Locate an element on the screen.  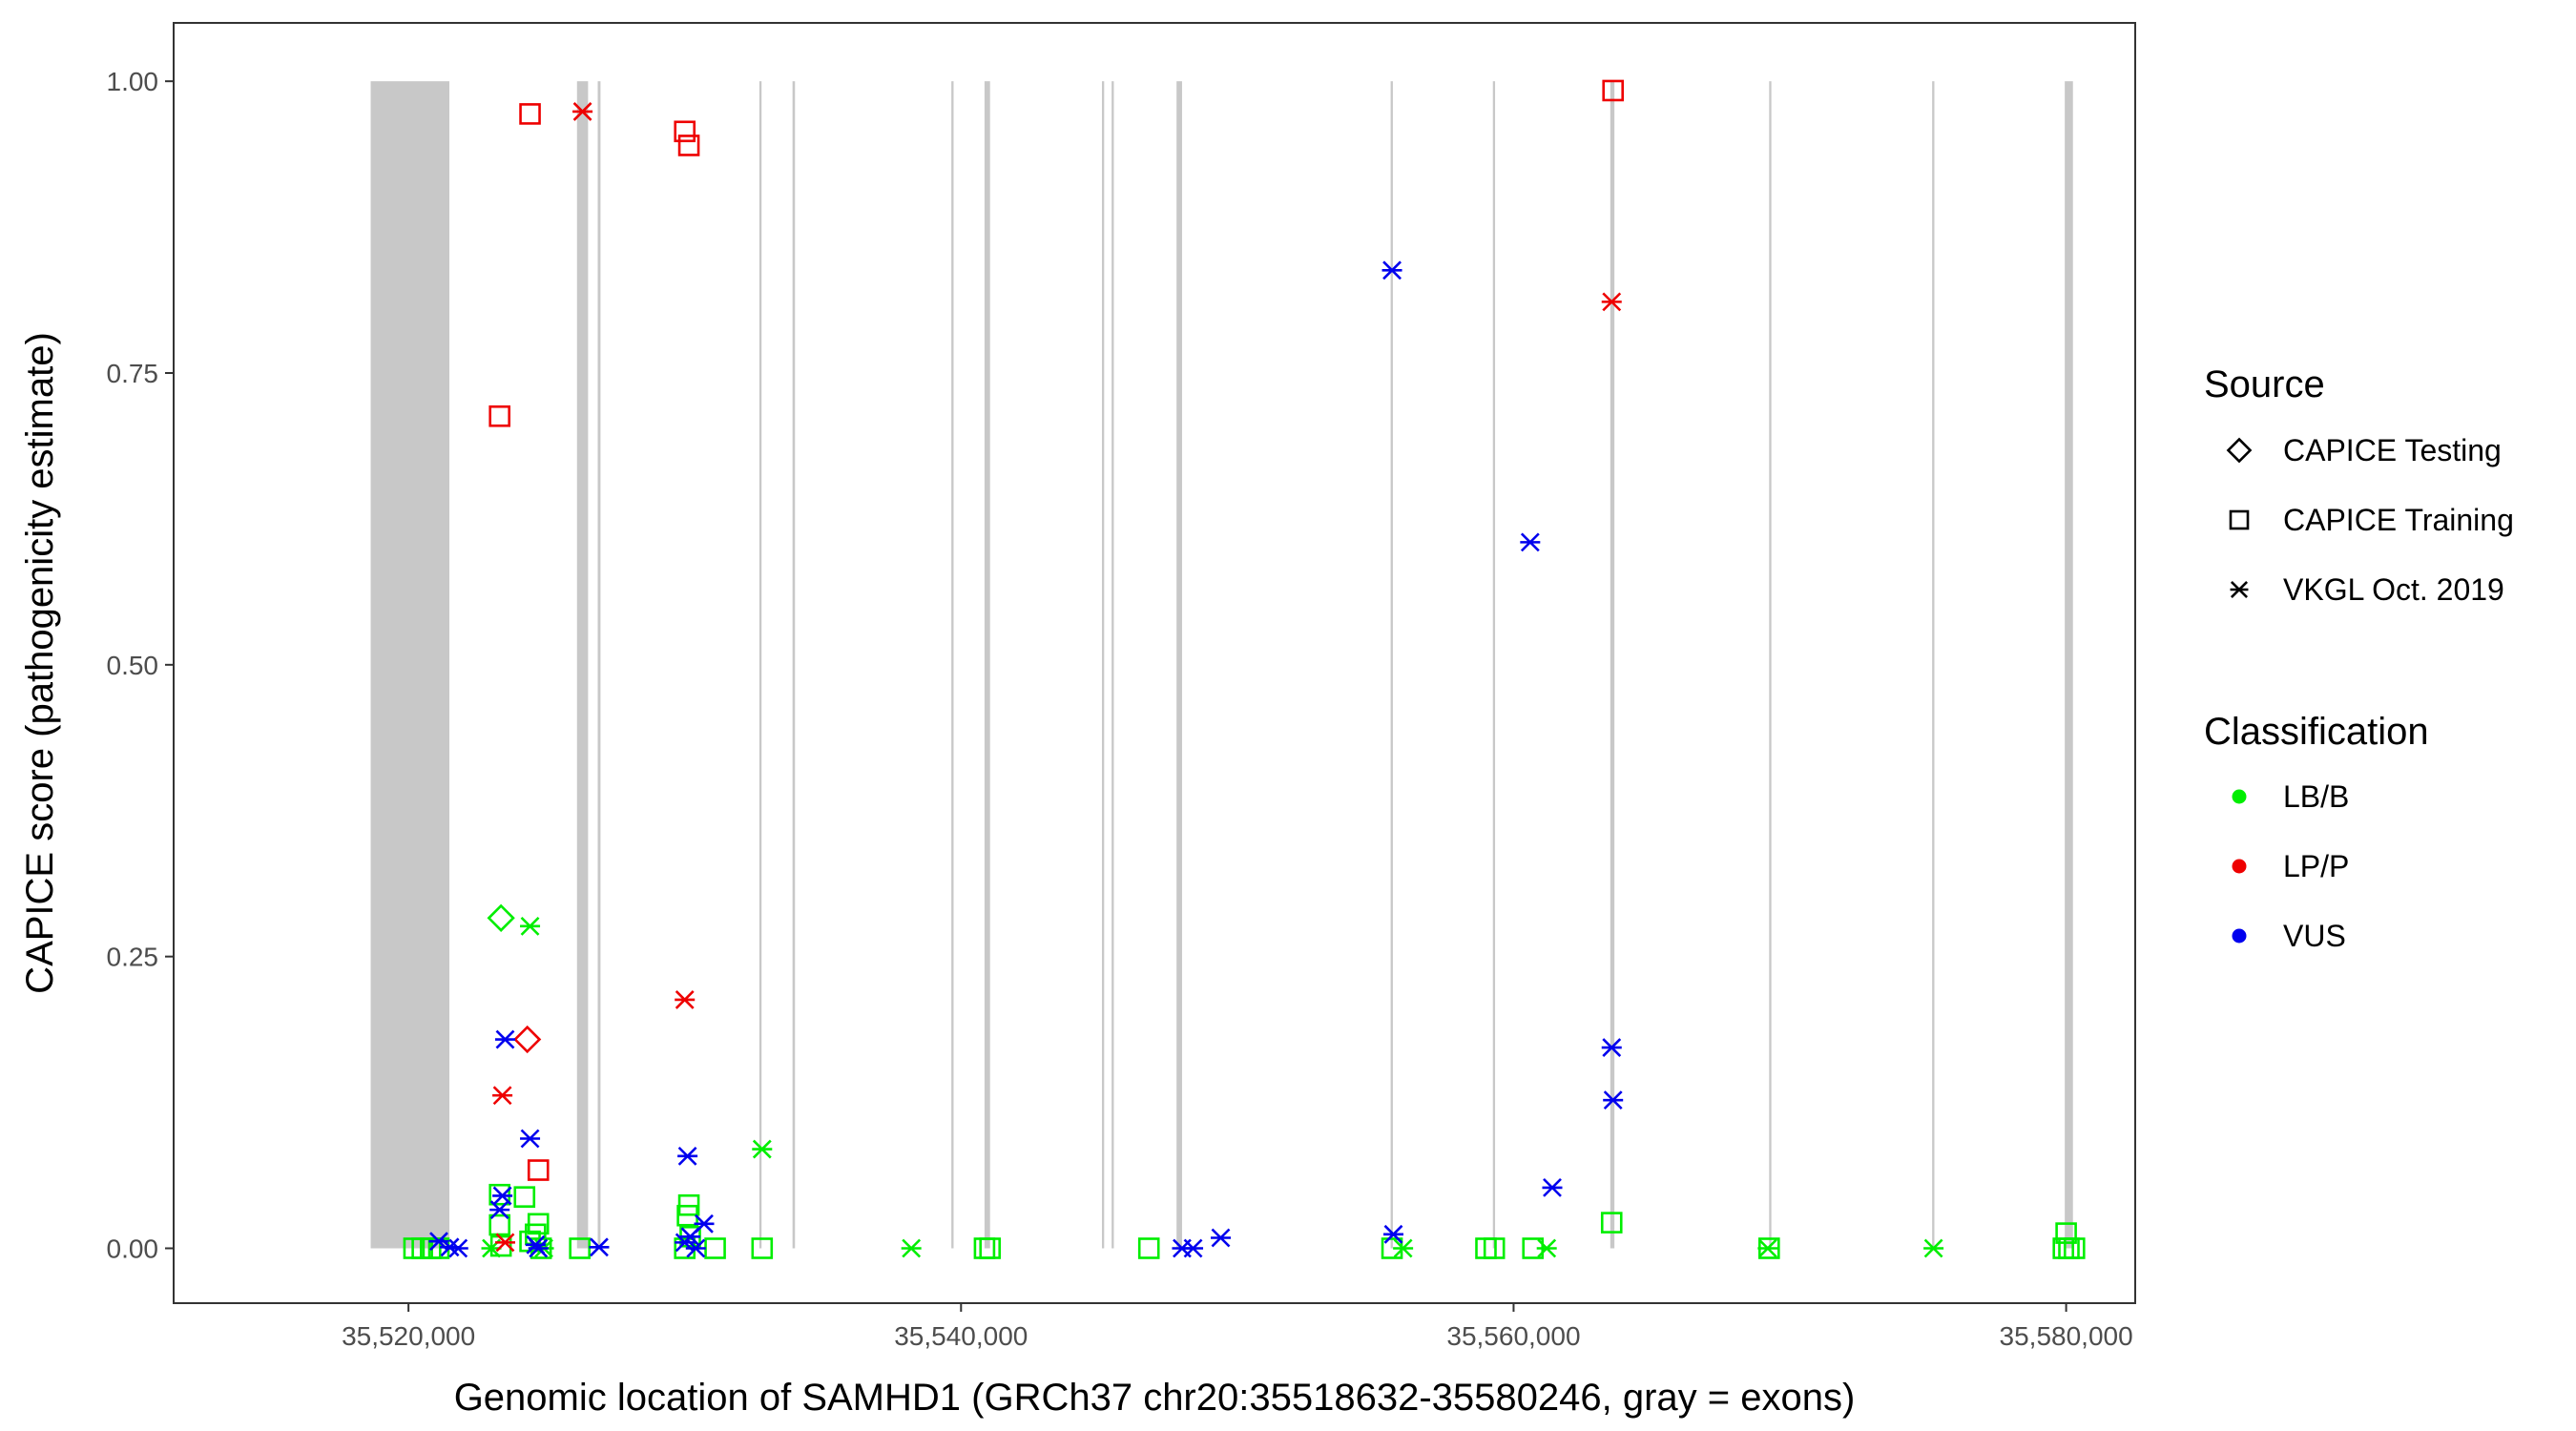
legend-key-diamond is located at coordinates (2239, 450).